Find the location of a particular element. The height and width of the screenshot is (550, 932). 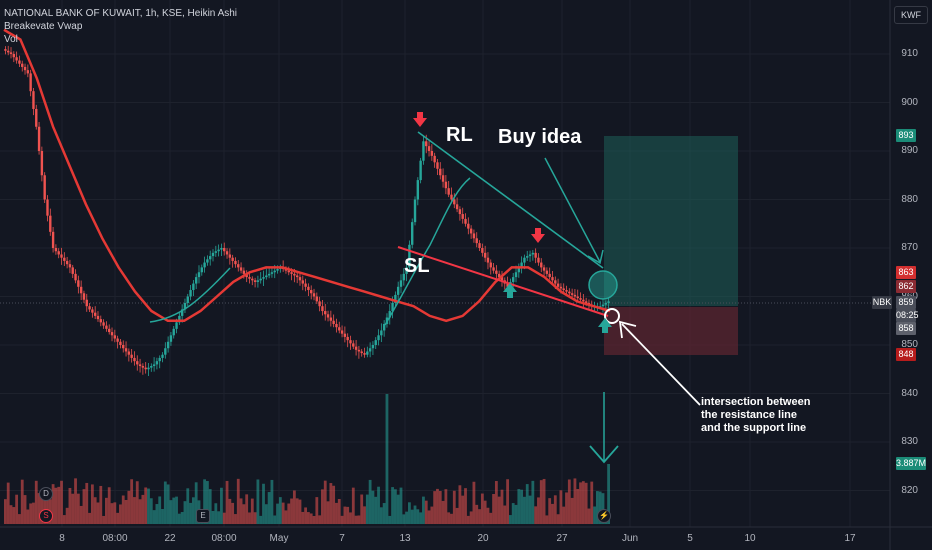

note-line-2: the resistance line is located at coordinates (749, 415).